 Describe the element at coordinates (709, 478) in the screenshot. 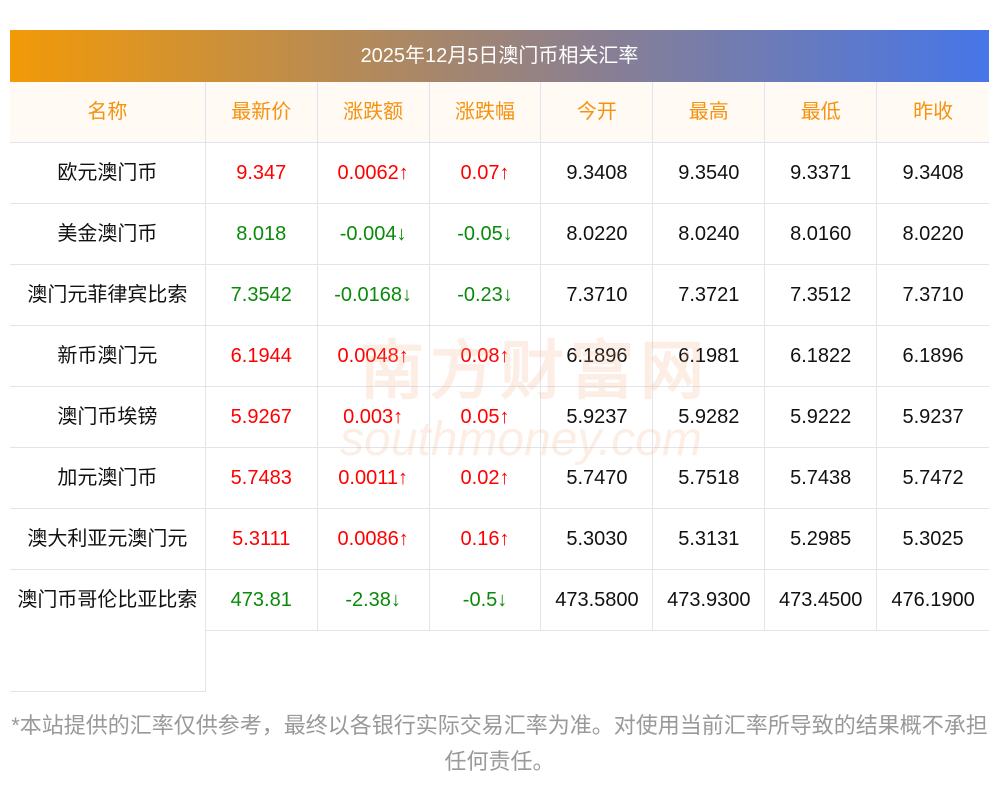

I see `cell-high: 5.7518` at that location.